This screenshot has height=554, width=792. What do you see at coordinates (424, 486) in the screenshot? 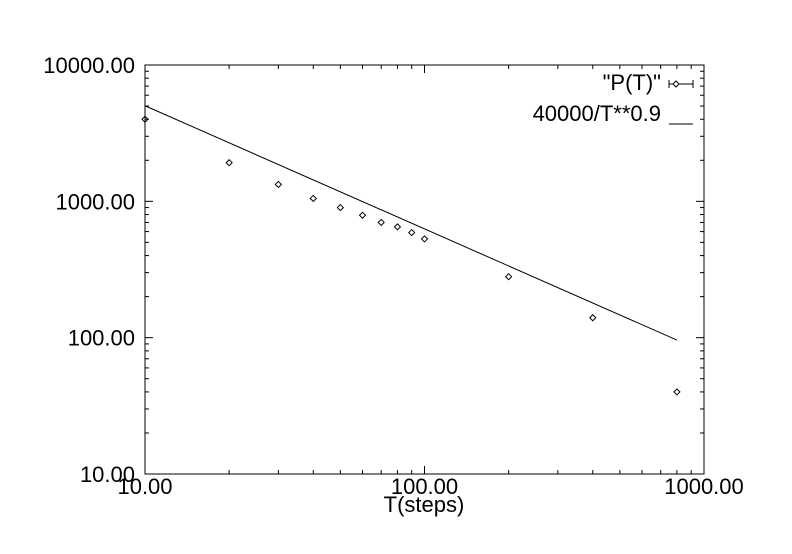
I see `x-tick-label: 100.00` at bounding box center [424, 486].